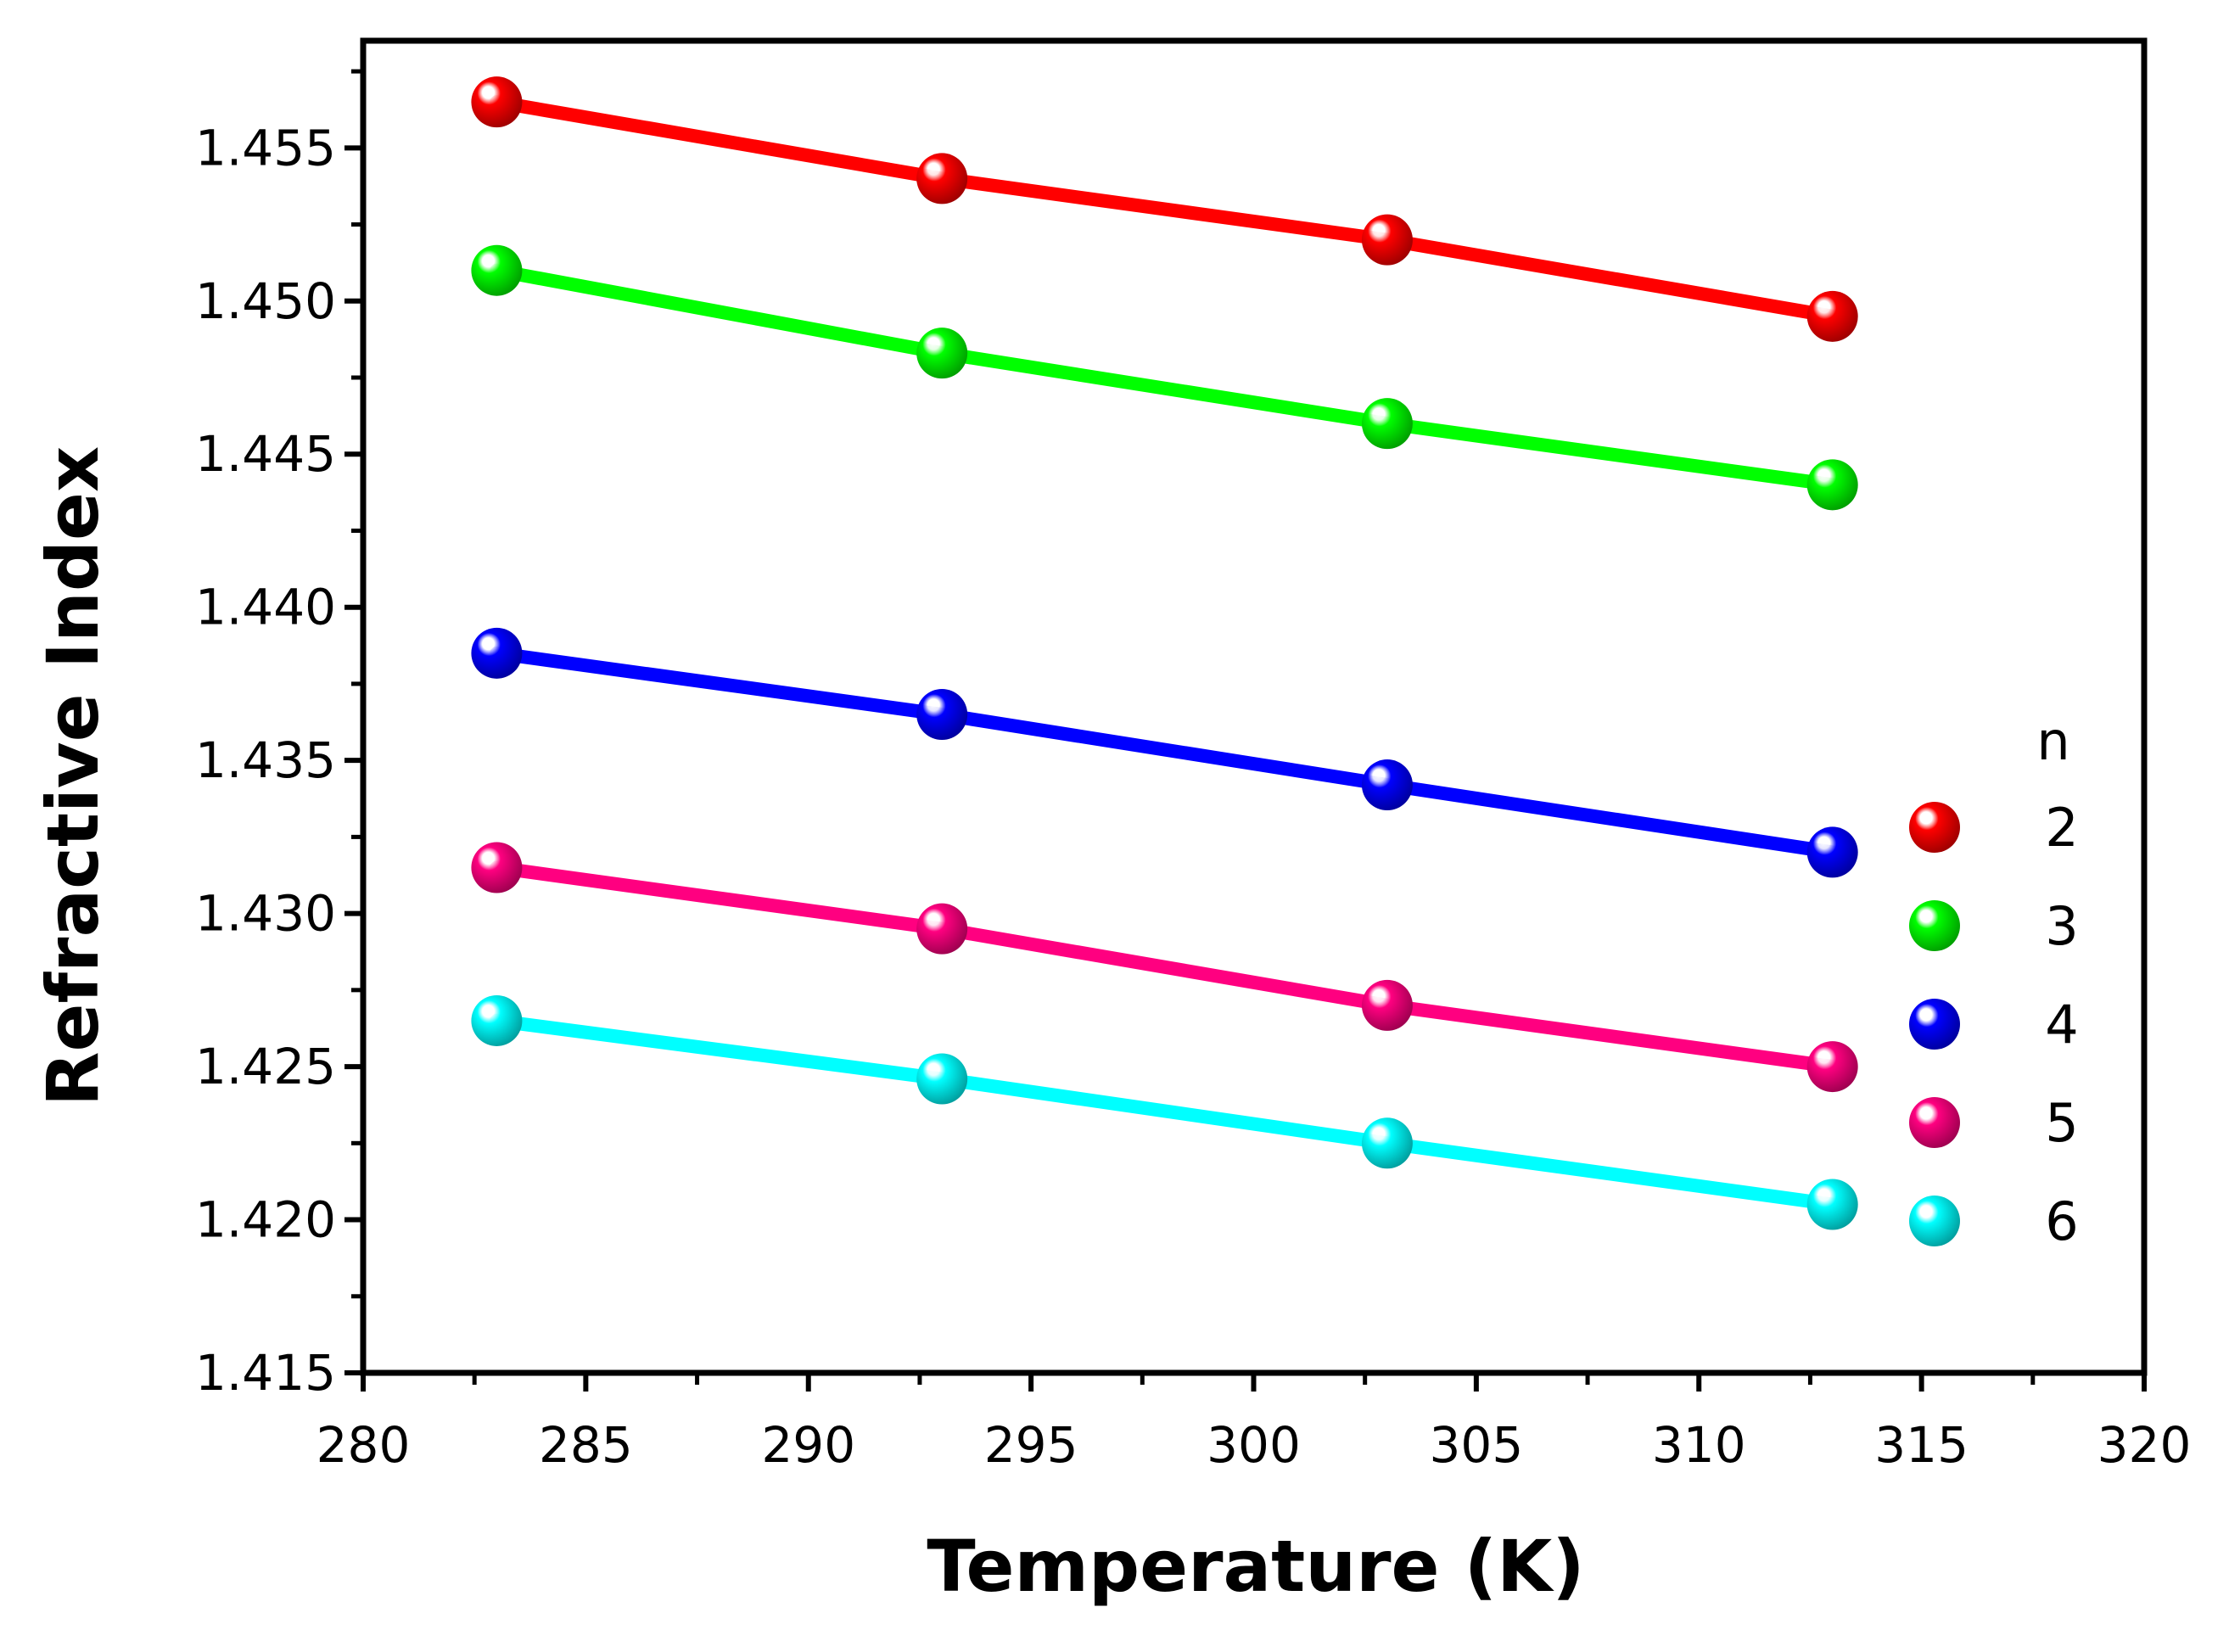  Describe the element at coordinates (266, 914) in the screenshot. I see `y-tick-label: 1.430` at that location.